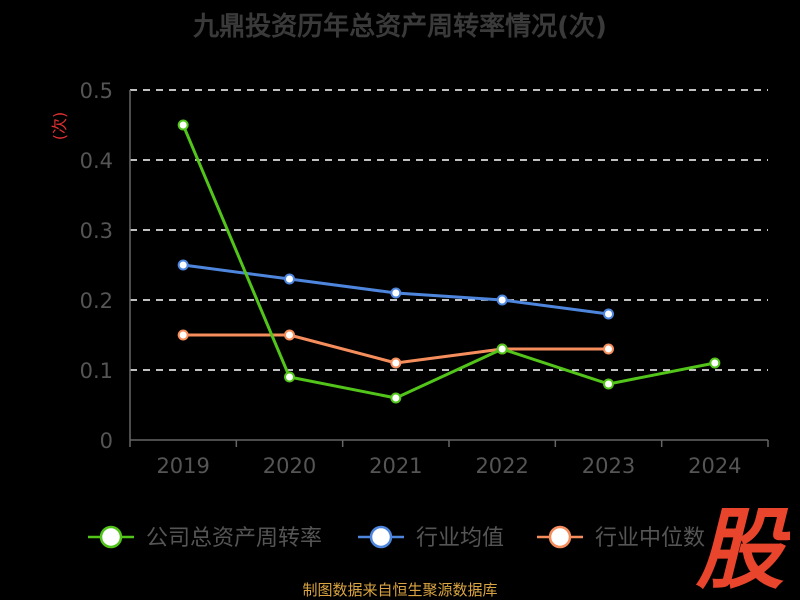 This screenshot has width=800, height=600. Describe the element at coordinates (182, 466) in the screenshot. I see `x-tick-label: 2019` at that location.